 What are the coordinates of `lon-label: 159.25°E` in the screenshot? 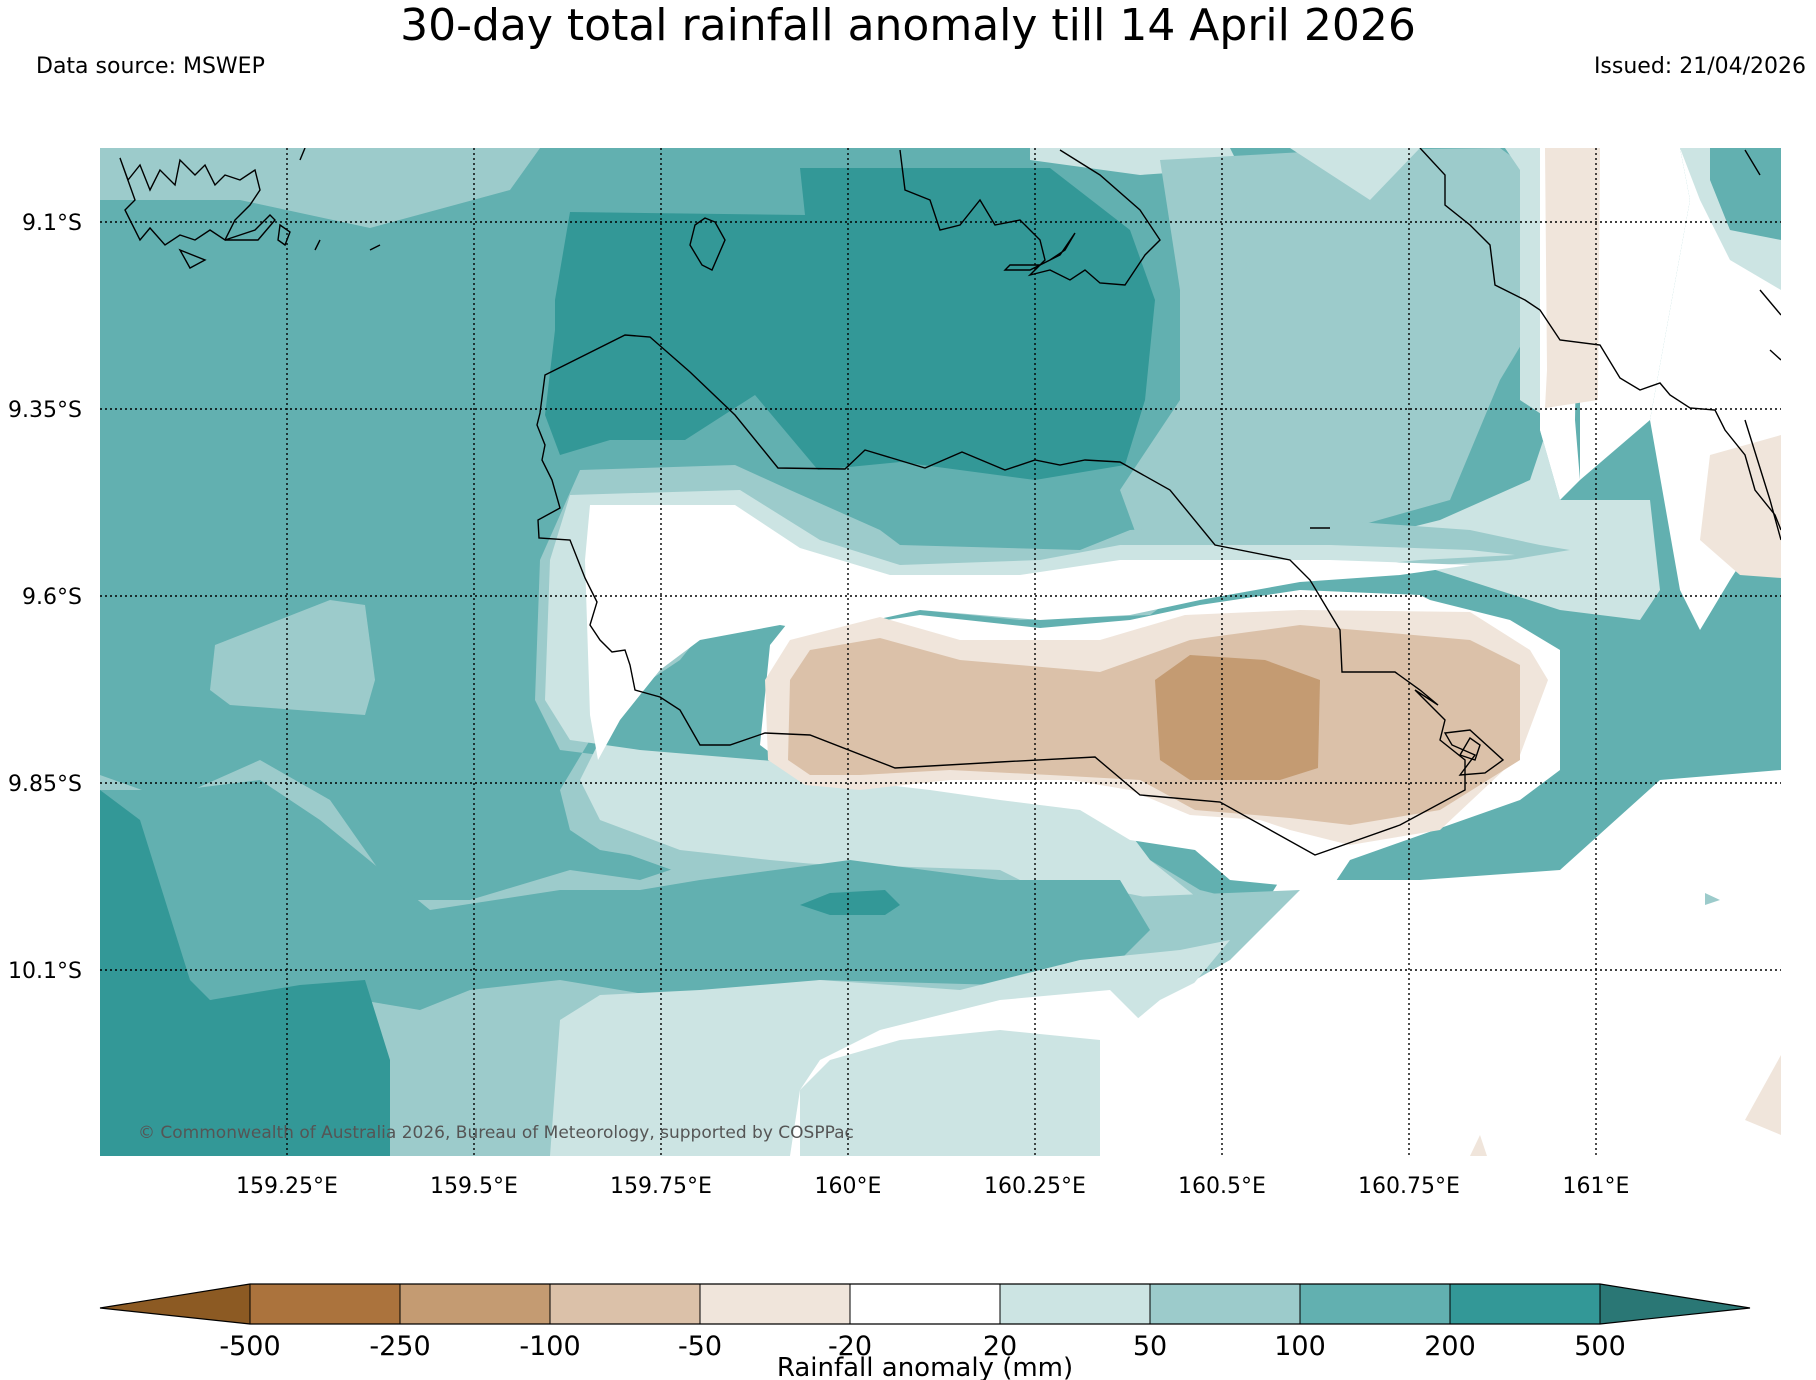 It's located at (287, 1186).